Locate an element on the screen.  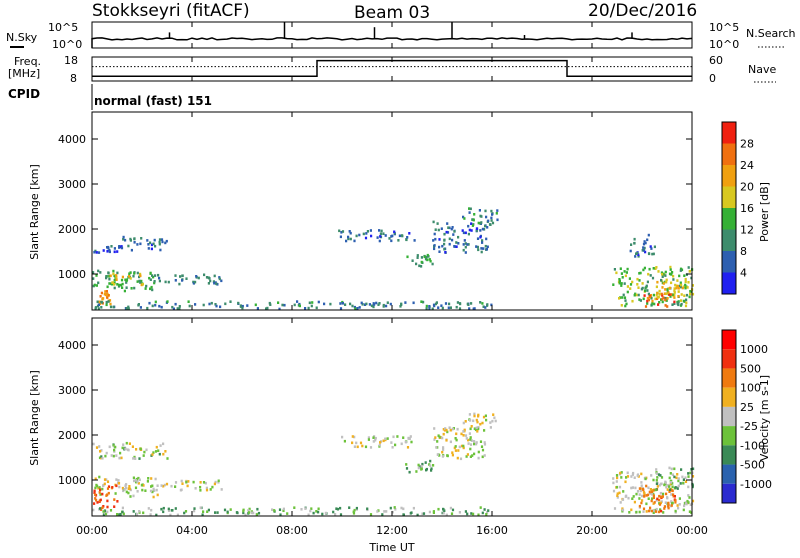
x-tick-label: 00:00 is located at coordinates (92, 530).